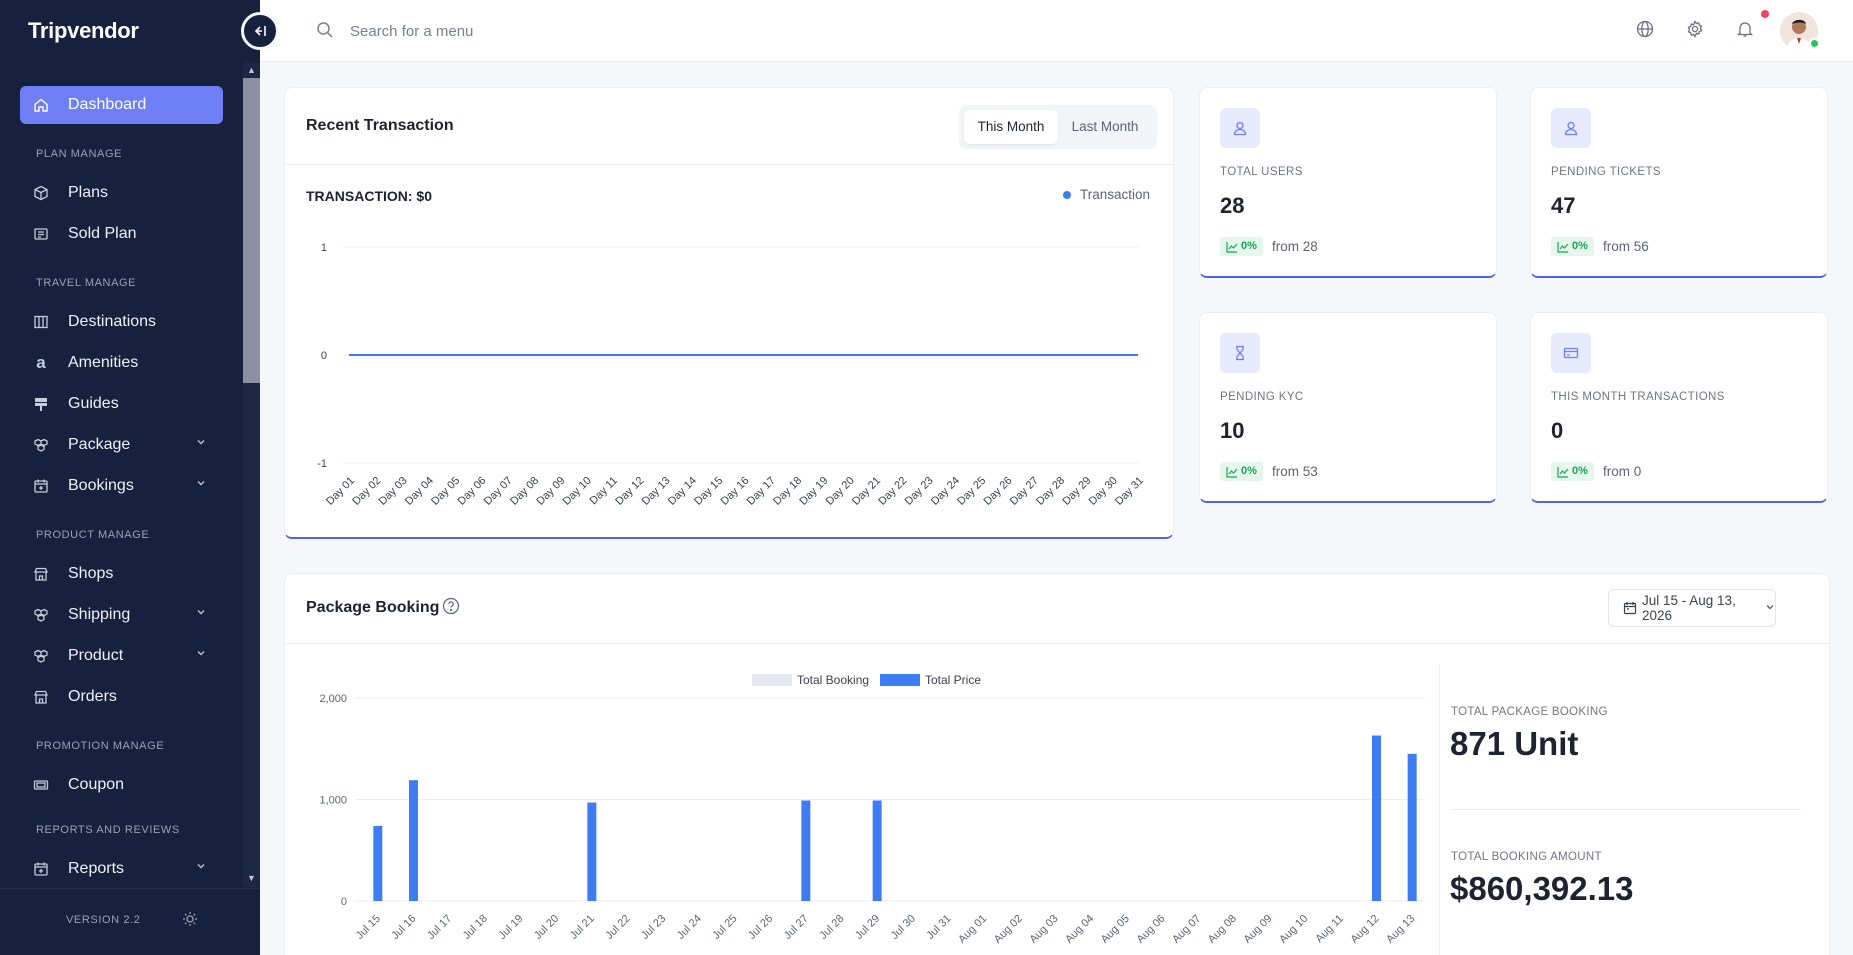 This screenshot has height=955, width=1853. I want to click on sidebar-item-shipping: Shipping, so click(121, 615).